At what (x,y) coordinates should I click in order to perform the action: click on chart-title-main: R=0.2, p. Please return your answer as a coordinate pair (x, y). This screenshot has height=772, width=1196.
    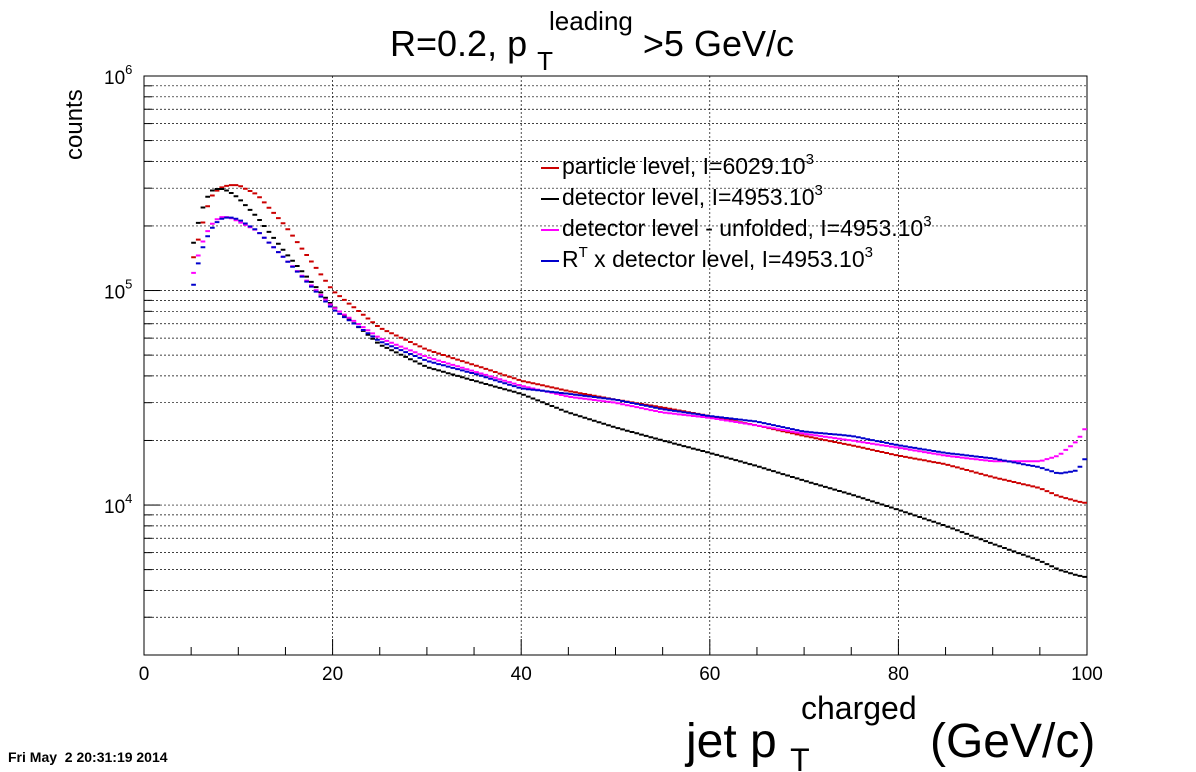
    Looking at the image, I should click on (458, 43).